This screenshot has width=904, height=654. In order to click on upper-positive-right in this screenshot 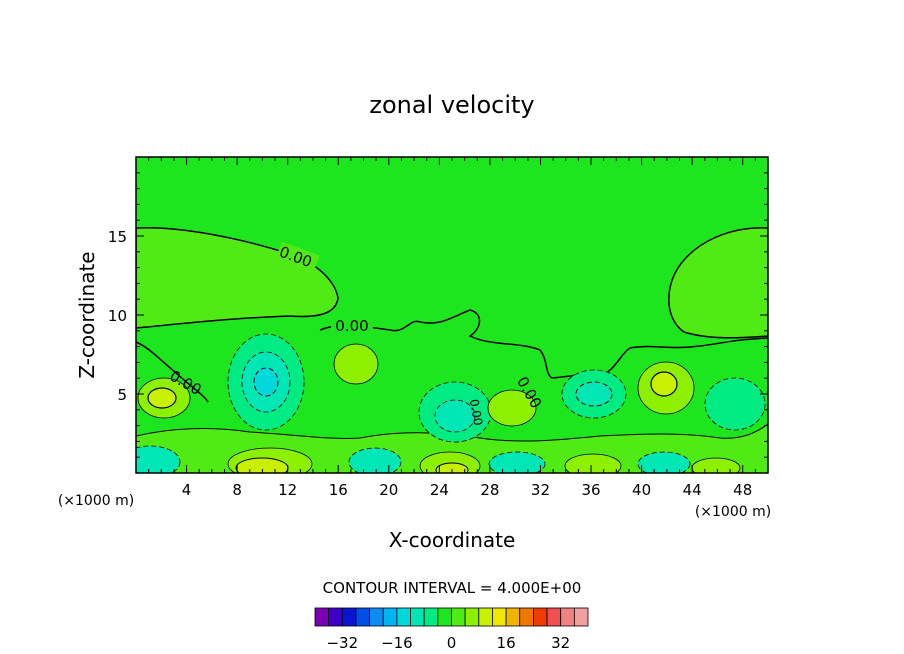, I will do `click(718, 283)`.